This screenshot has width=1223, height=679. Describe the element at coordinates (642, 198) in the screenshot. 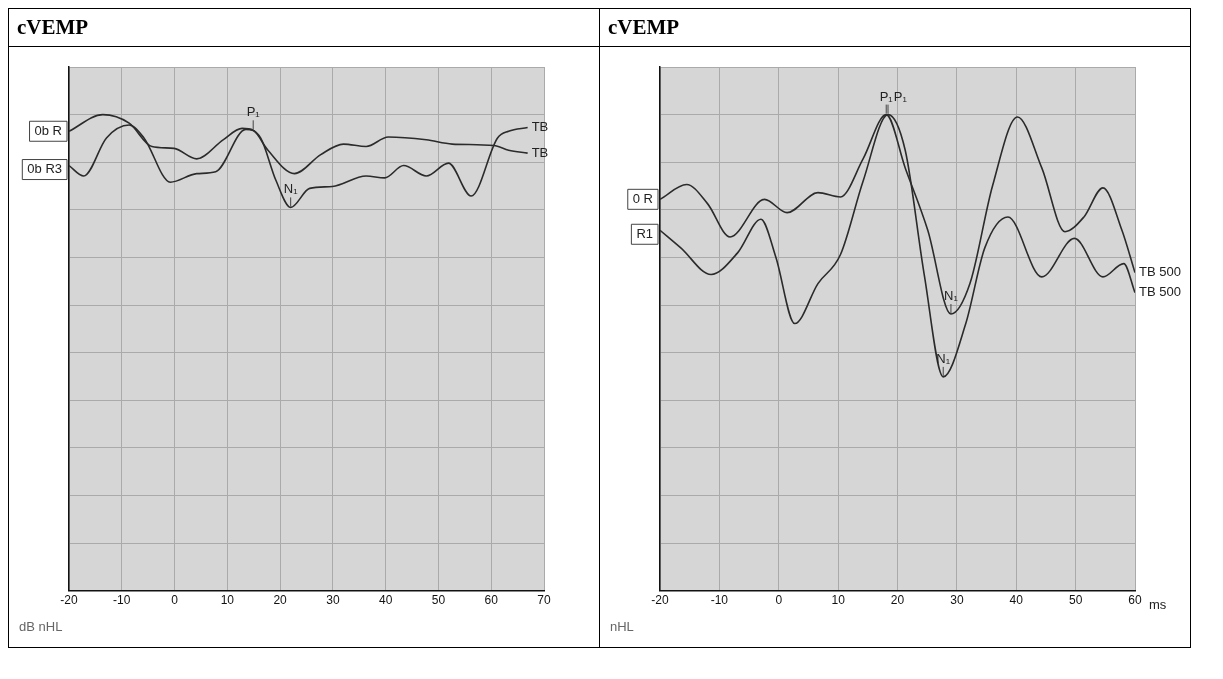

I see `series-label: 0 R` at that location.